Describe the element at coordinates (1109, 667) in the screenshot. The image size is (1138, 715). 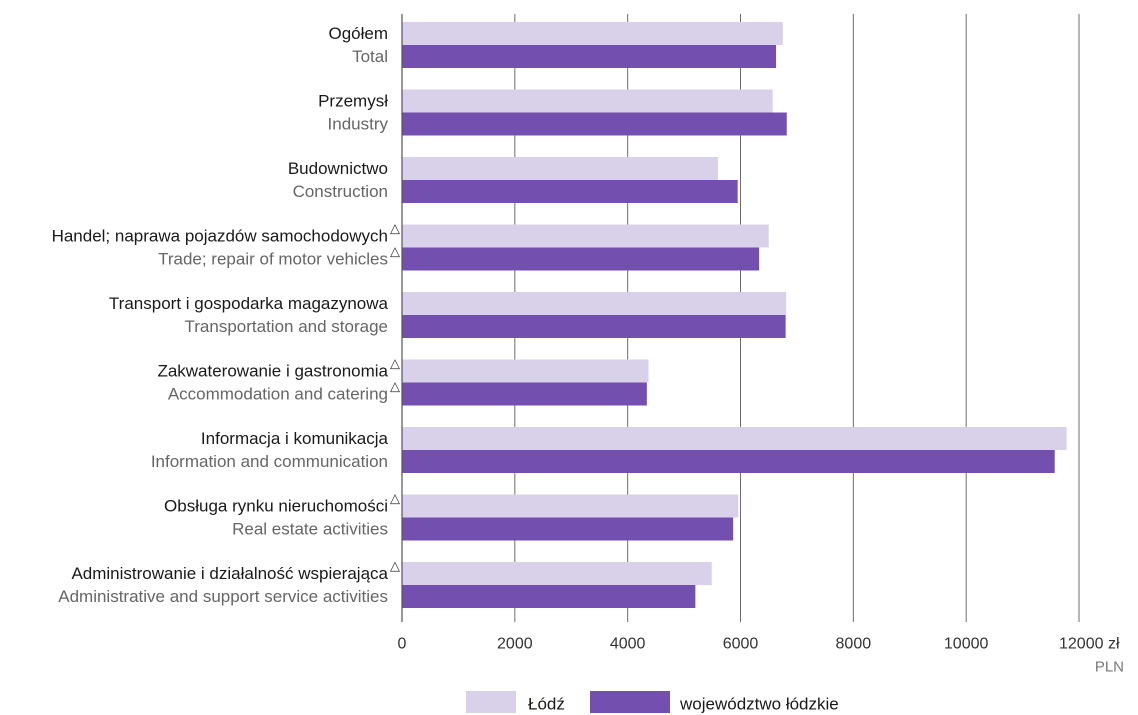
I see `x-axis-unit: PLN` at that location.